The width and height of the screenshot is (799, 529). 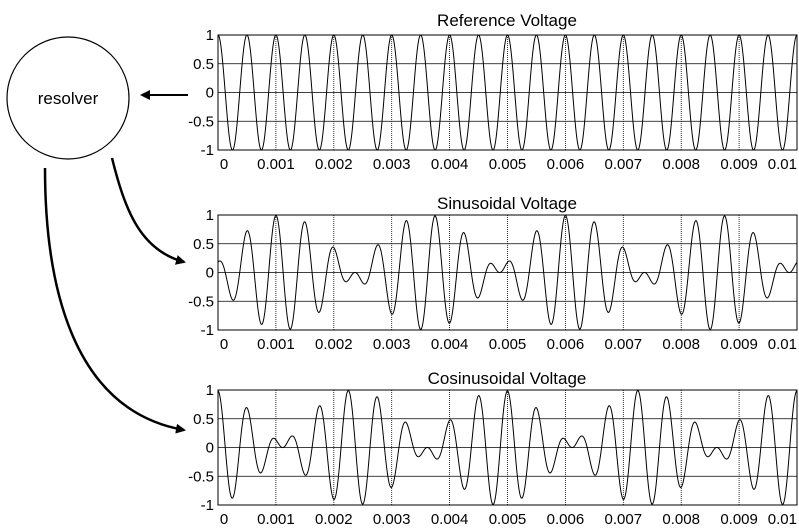 I want to click on cosinusoidal-arrow, so click(x=114, y=300).